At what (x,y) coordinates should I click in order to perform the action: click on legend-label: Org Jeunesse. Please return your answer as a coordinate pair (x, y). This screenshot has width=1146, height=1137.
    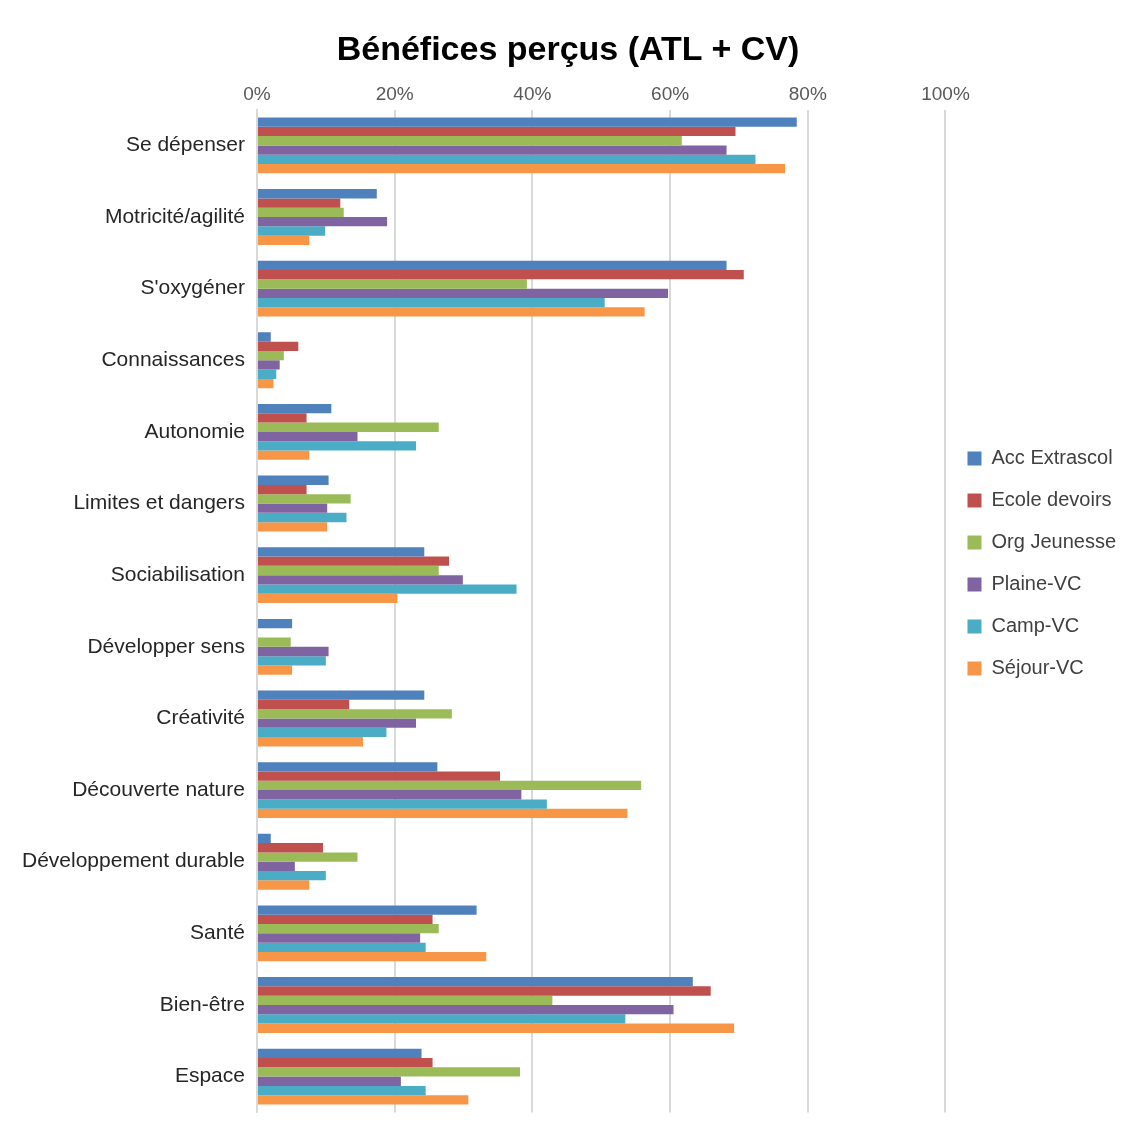
    Looking at the image, I should click on (1053, 541).